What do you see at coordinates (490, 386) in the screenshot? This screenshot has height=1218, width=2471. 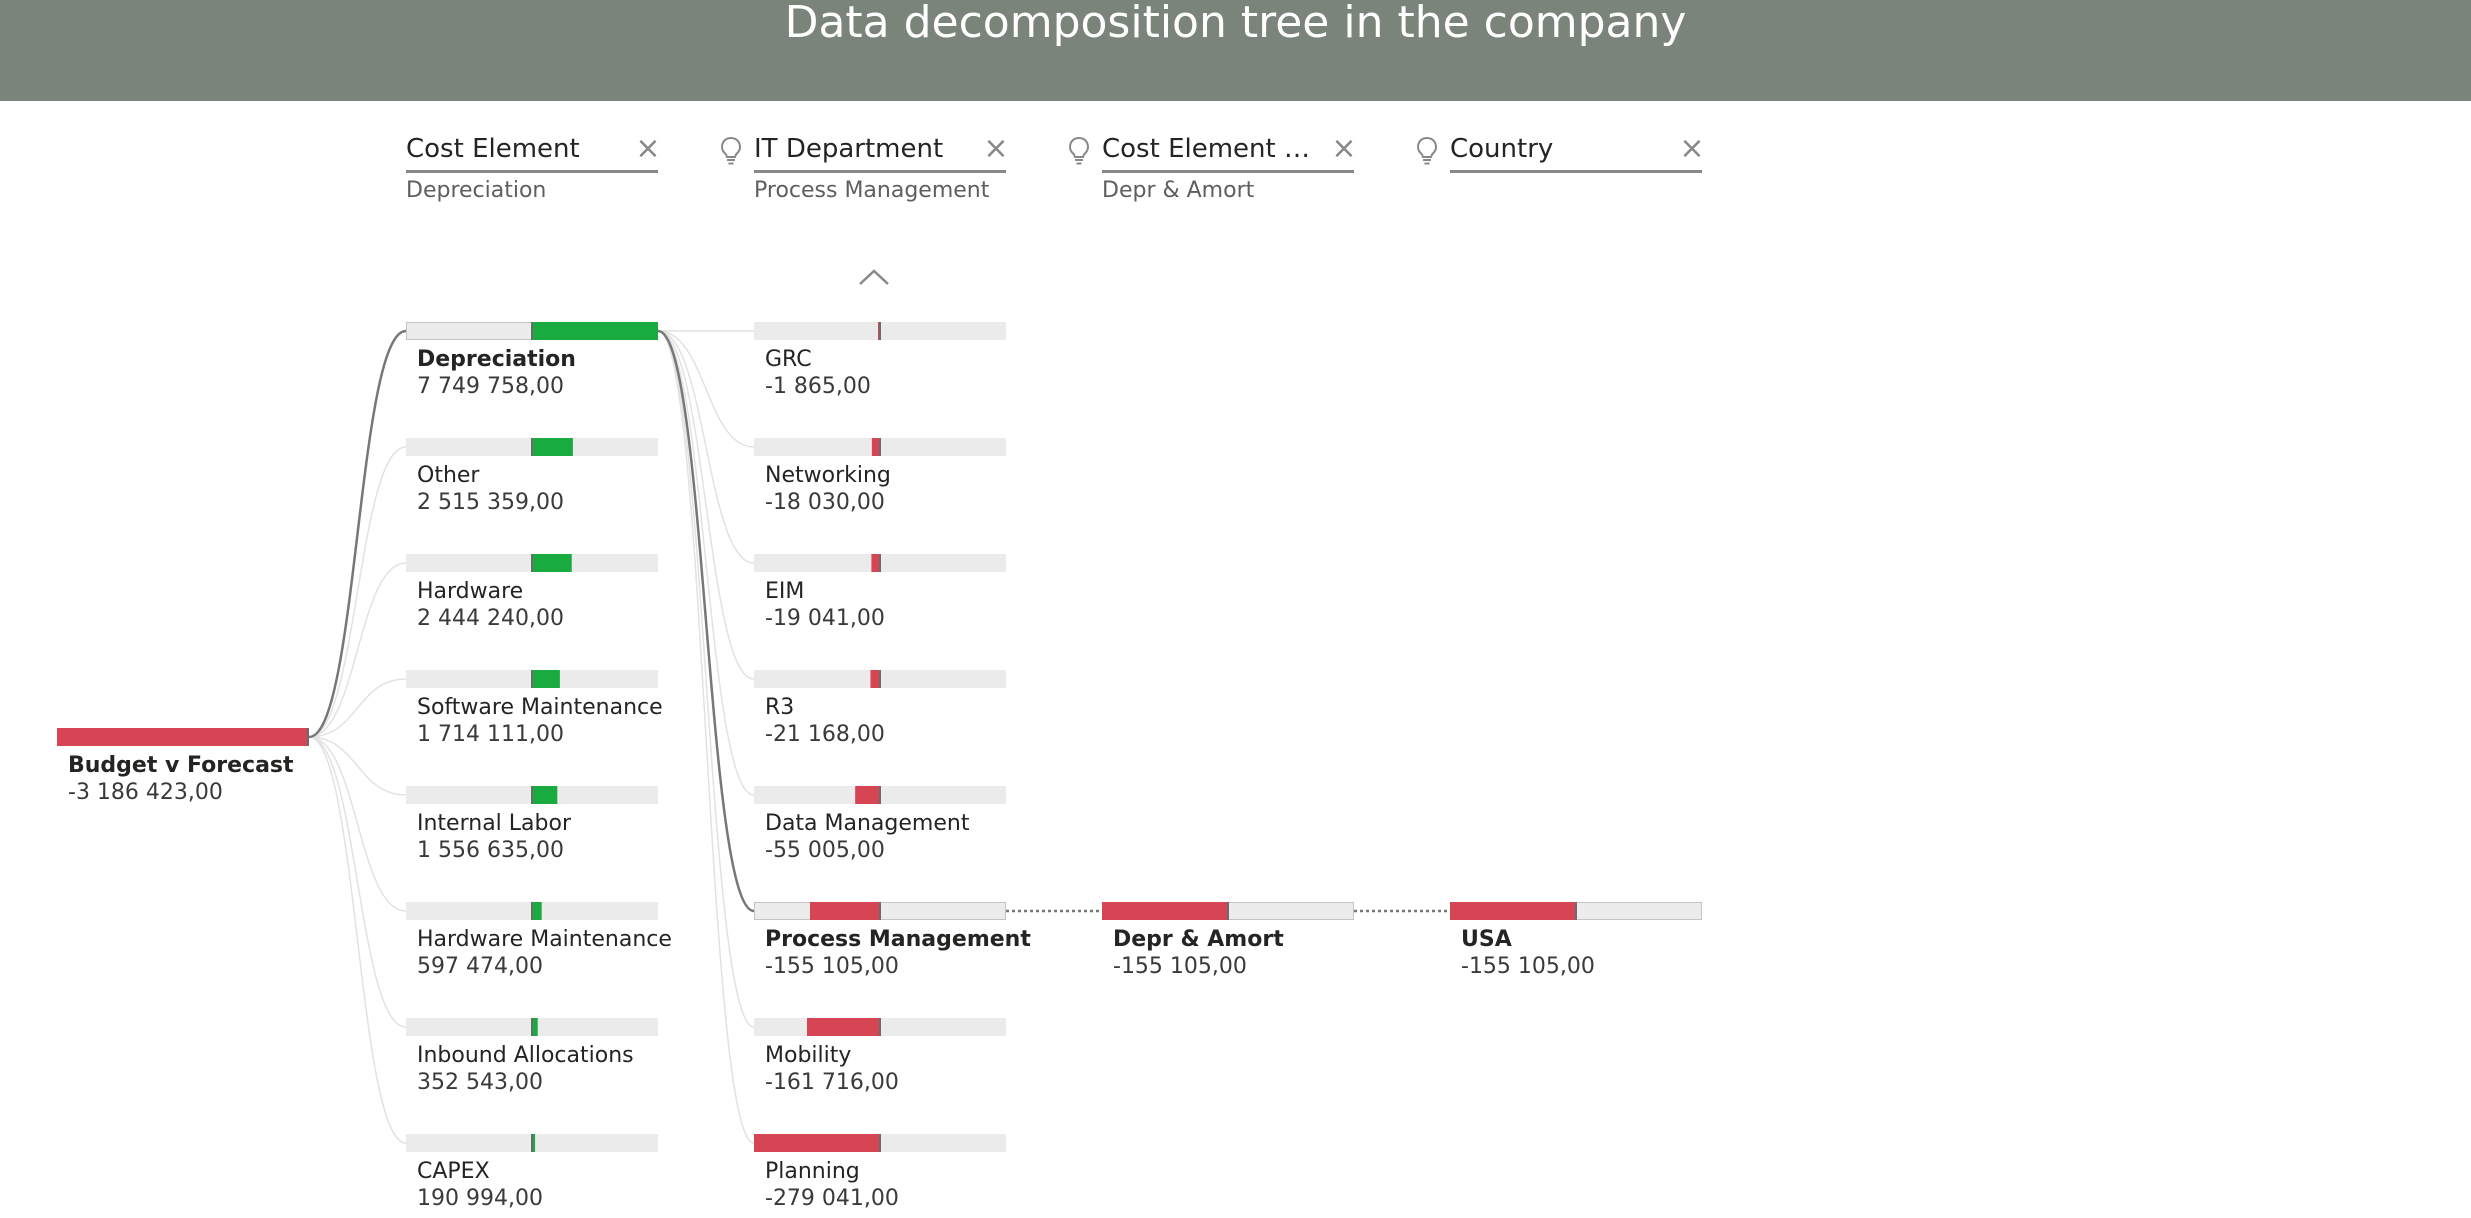 I see `node-value: 7 749 758,00` at bounding box center [490, 386].